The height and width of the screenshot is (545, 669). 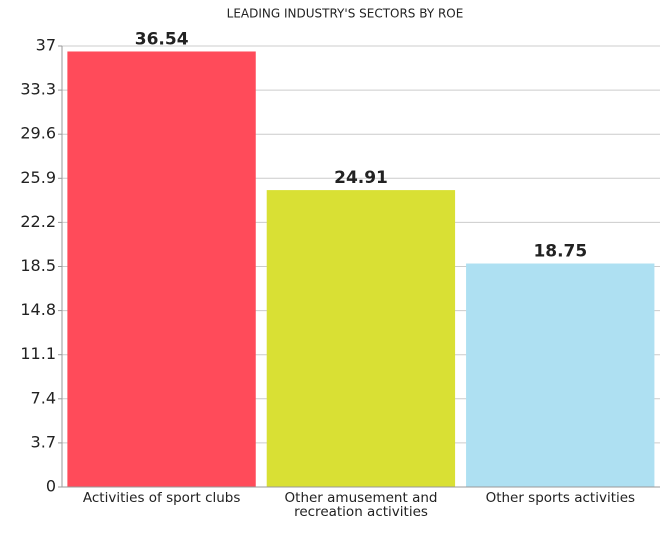 I want to click on bar, so click(x=560, y=375).